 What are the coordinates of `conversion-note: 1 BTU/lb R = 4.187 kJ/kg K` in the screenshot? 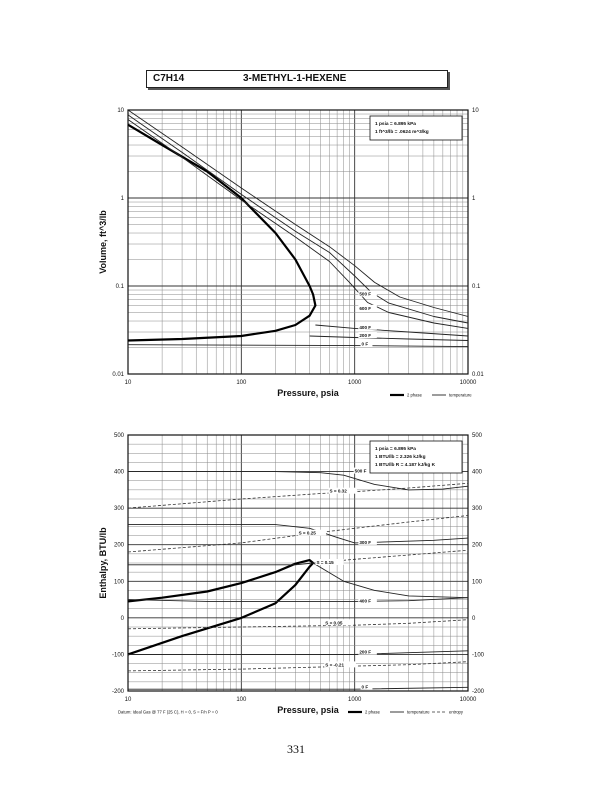 It's located at (405, 465).